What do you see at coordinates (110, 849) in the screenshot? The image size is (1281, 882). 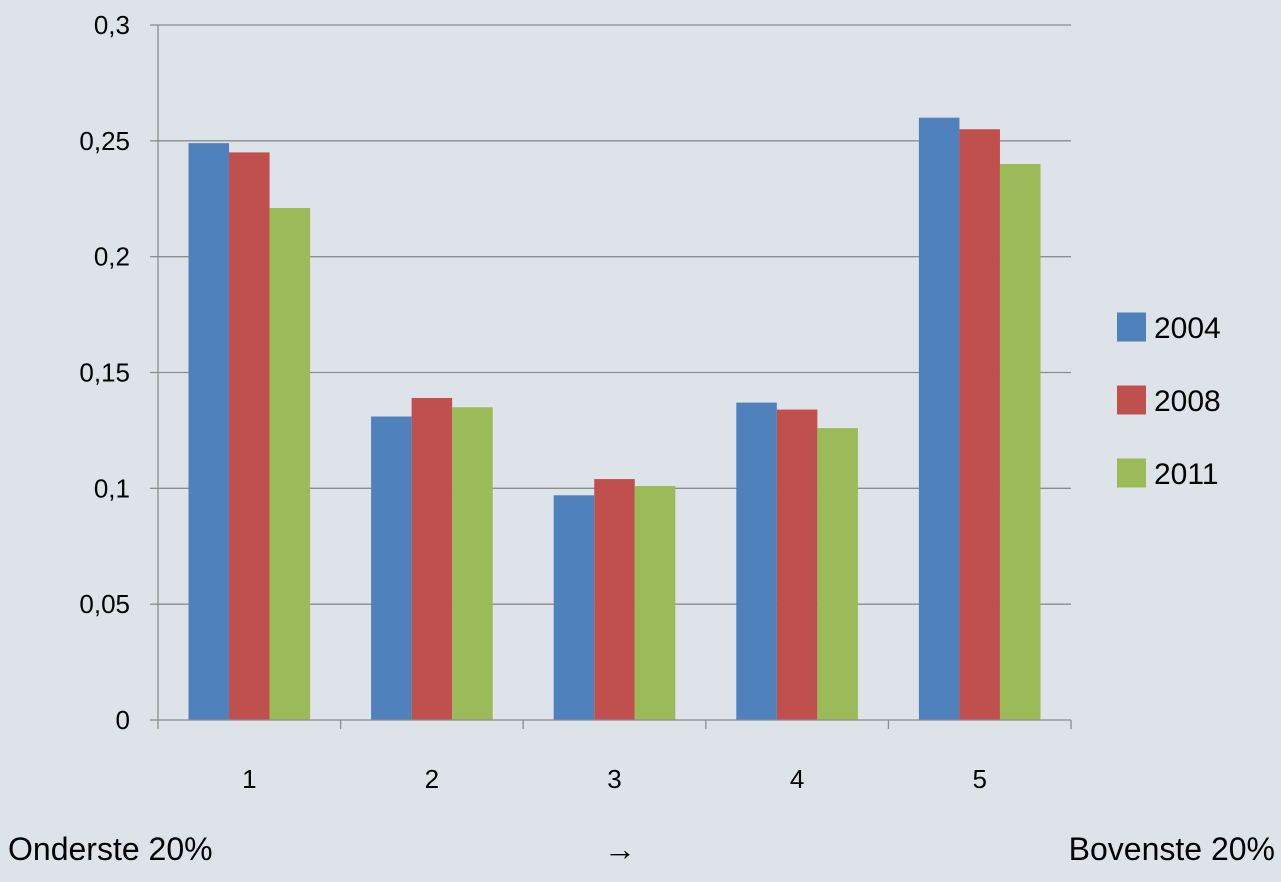 I see `annotation-bottom-20: Onderste 20%` at bounding box center [110, 849].